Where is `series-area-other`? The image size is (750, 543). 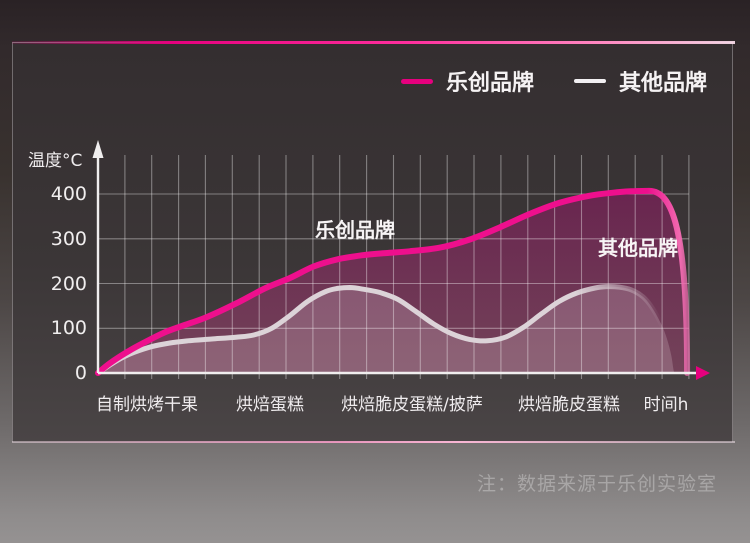
series-area-other is located at coordinates (386, 329).